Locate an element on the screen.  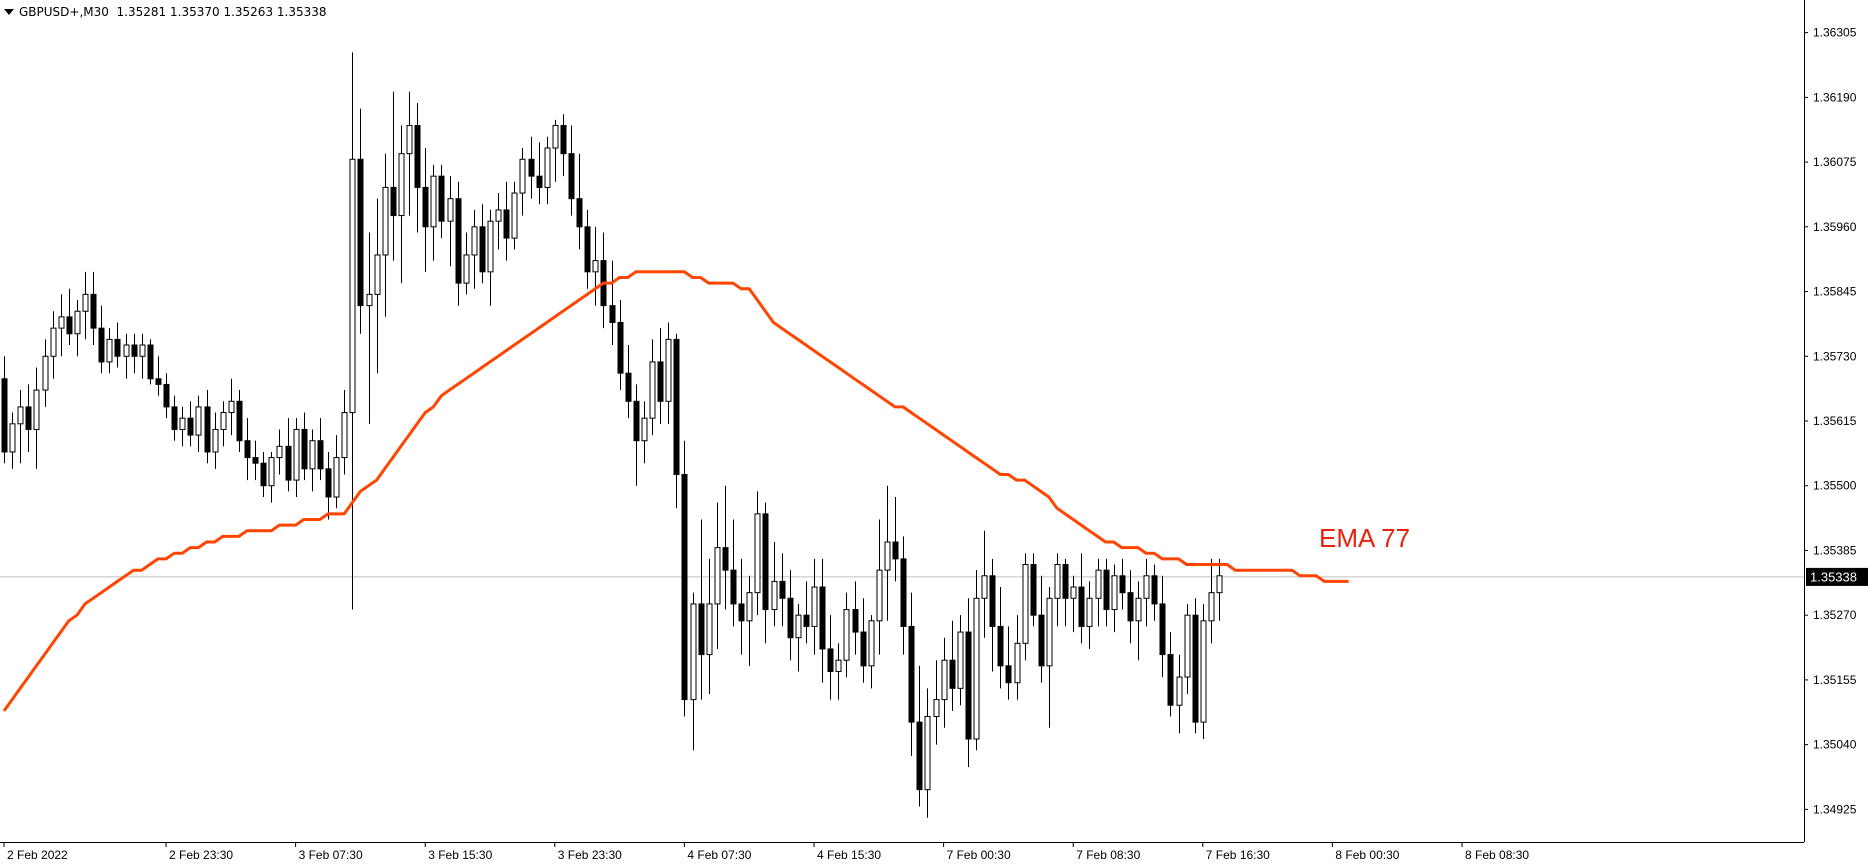
x-tick-label: 4 Feb 15:30 is located at coordinates (849, 855).